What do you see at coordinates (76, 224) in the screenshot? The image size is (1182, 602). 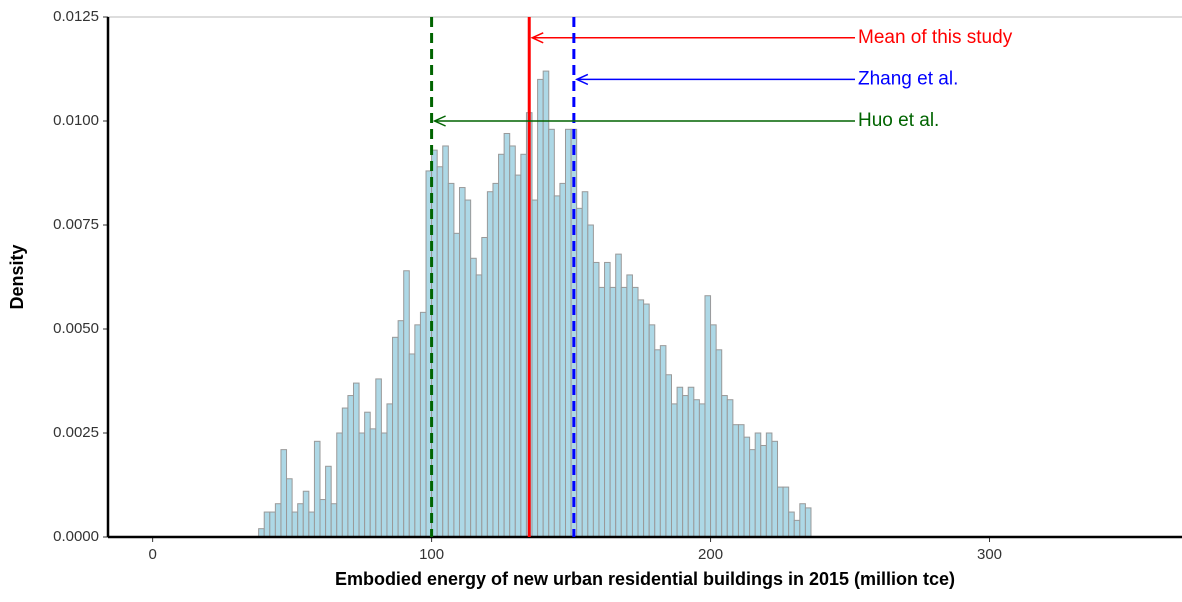 I see `y-tick-label: 0.0075` at bounding box center [76, 224].